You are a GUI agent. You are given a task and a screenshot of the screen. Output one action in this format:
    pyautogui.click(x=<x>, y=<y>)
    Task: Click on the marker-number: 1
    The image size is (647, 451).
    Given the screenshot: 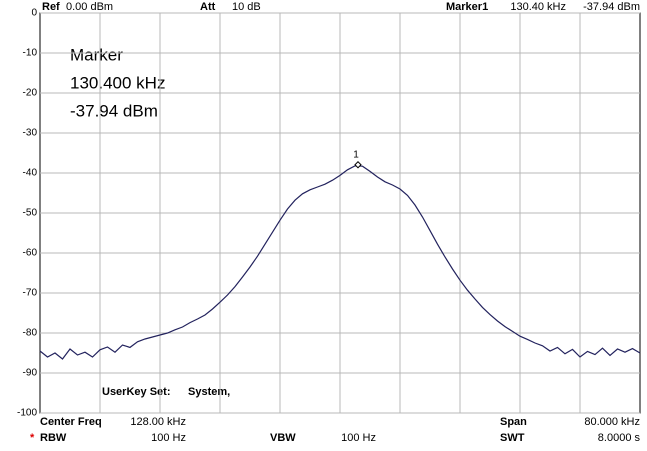 What is the action you would take?
    pyautogui.click(x=356, y=154)
    